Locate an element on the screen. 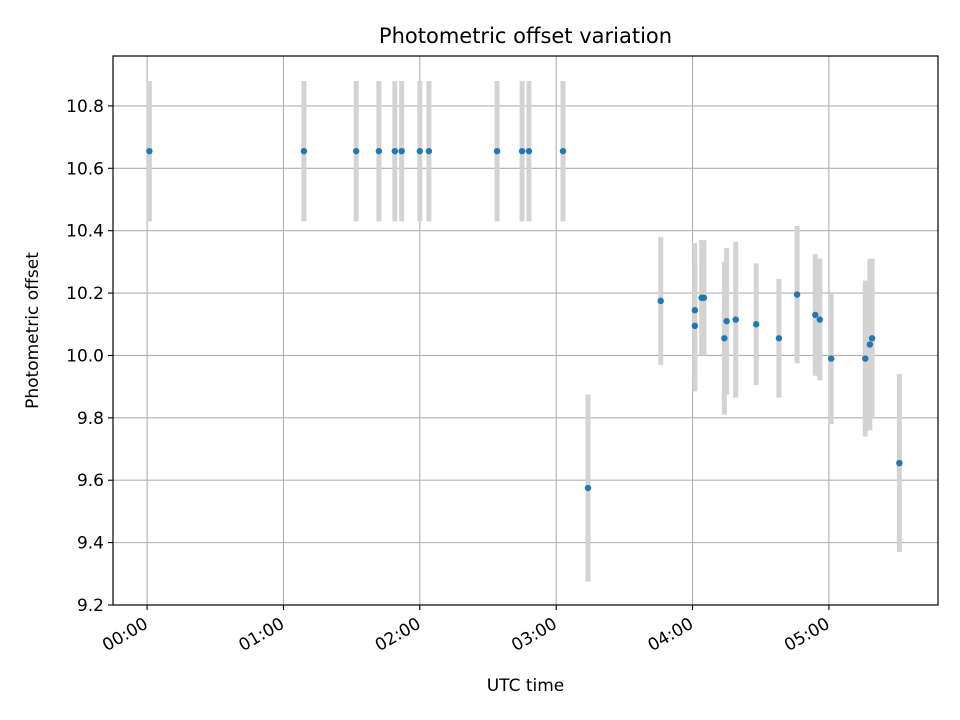 This screenshot has height=720, width=960. y-tick-label: 10.6 is located at coordinates (85, 169).